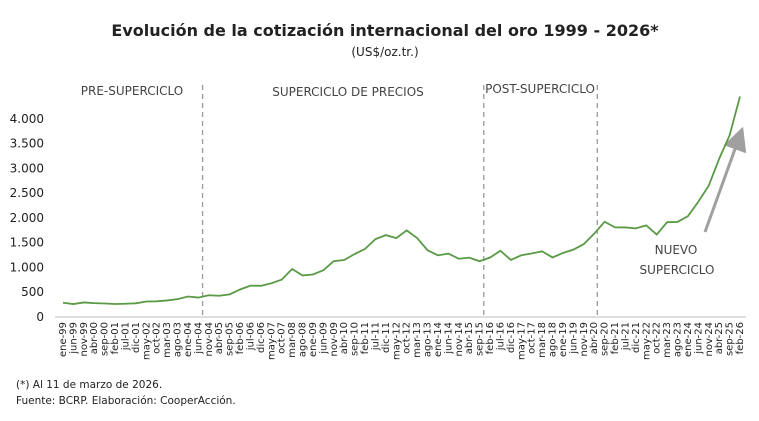 Image resolution: width=759 pixels, height=421 pixels. What do you see at coordinates (719, 338) in the screenshot?
I see `x-tick-label: abr-25` at bounding box center [719, 338].